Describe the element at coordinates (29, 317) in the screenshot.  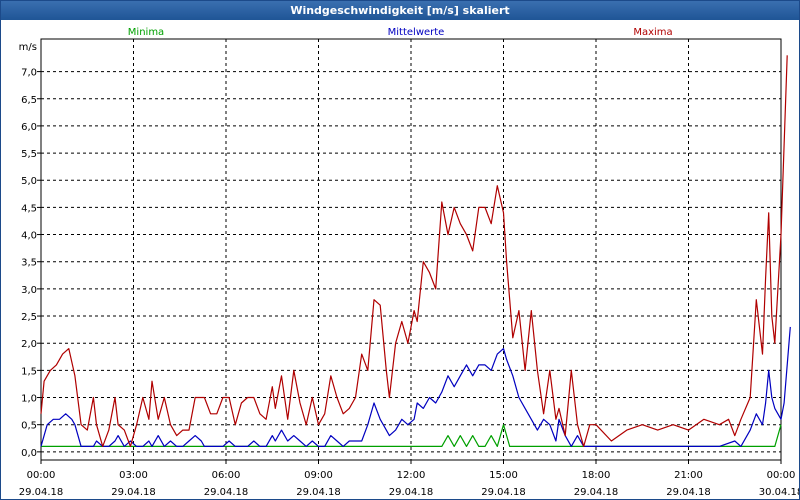
I see `y-tick-label: 2,5` at that location.